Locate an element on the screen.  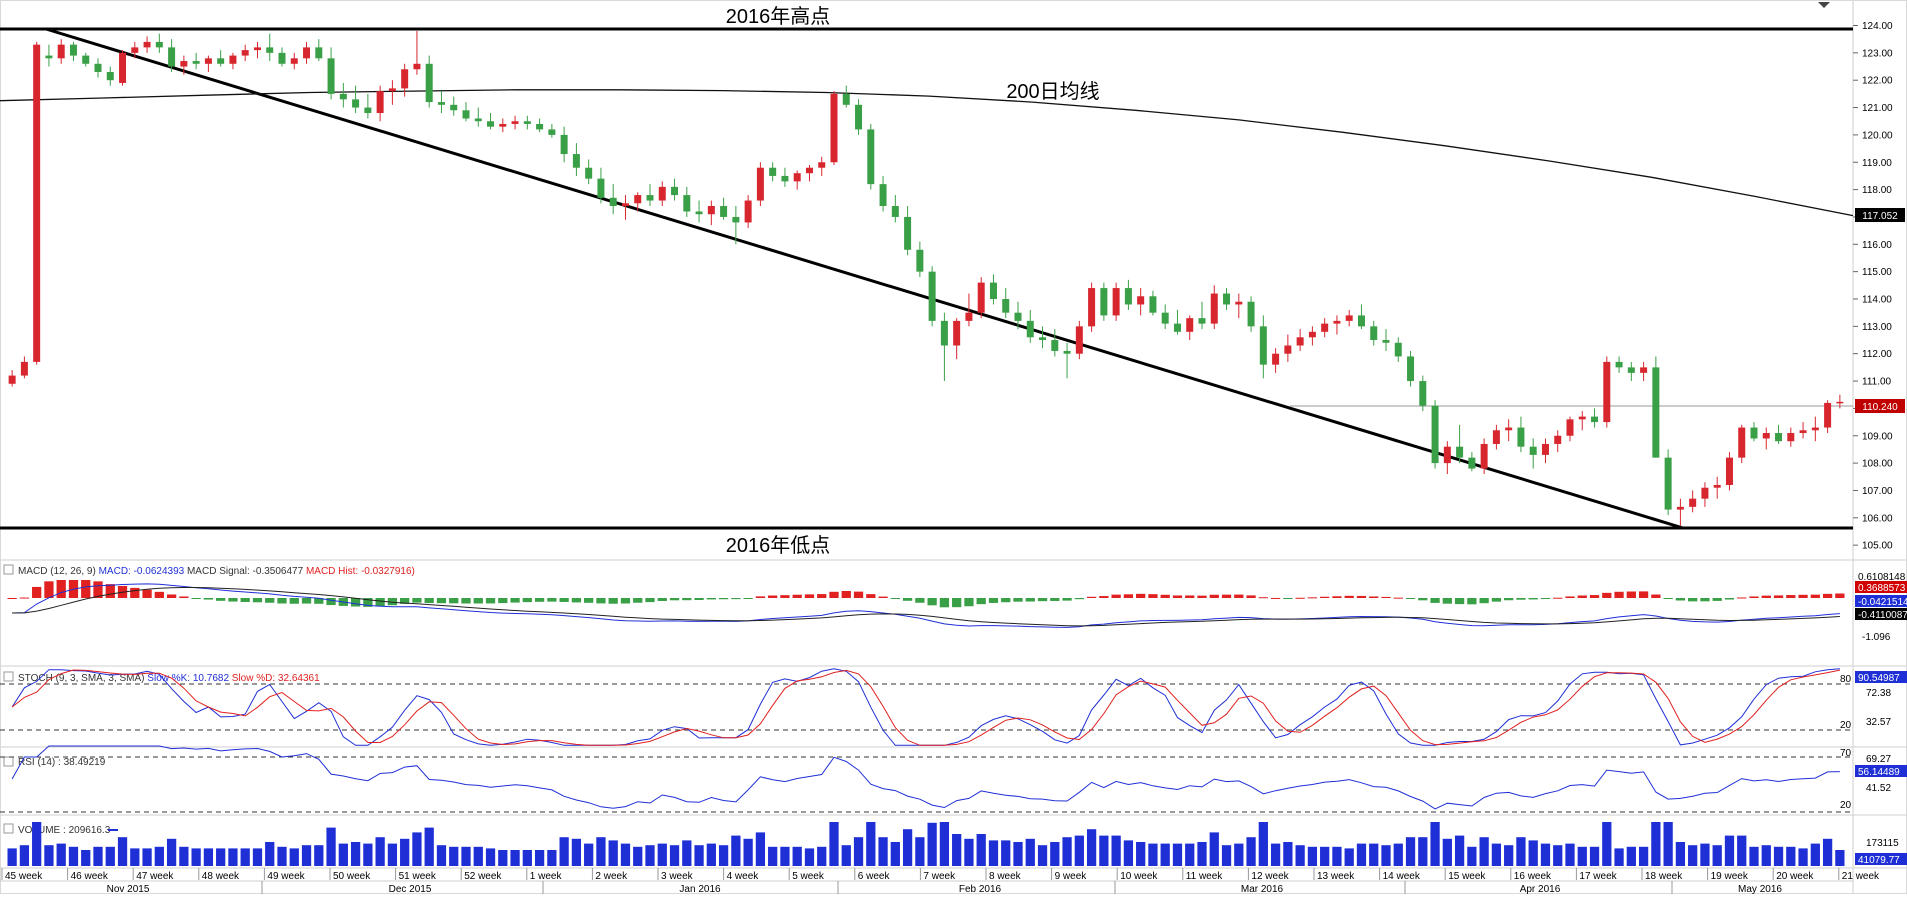
week-label: 46 week is located at coordinates (90, 876).